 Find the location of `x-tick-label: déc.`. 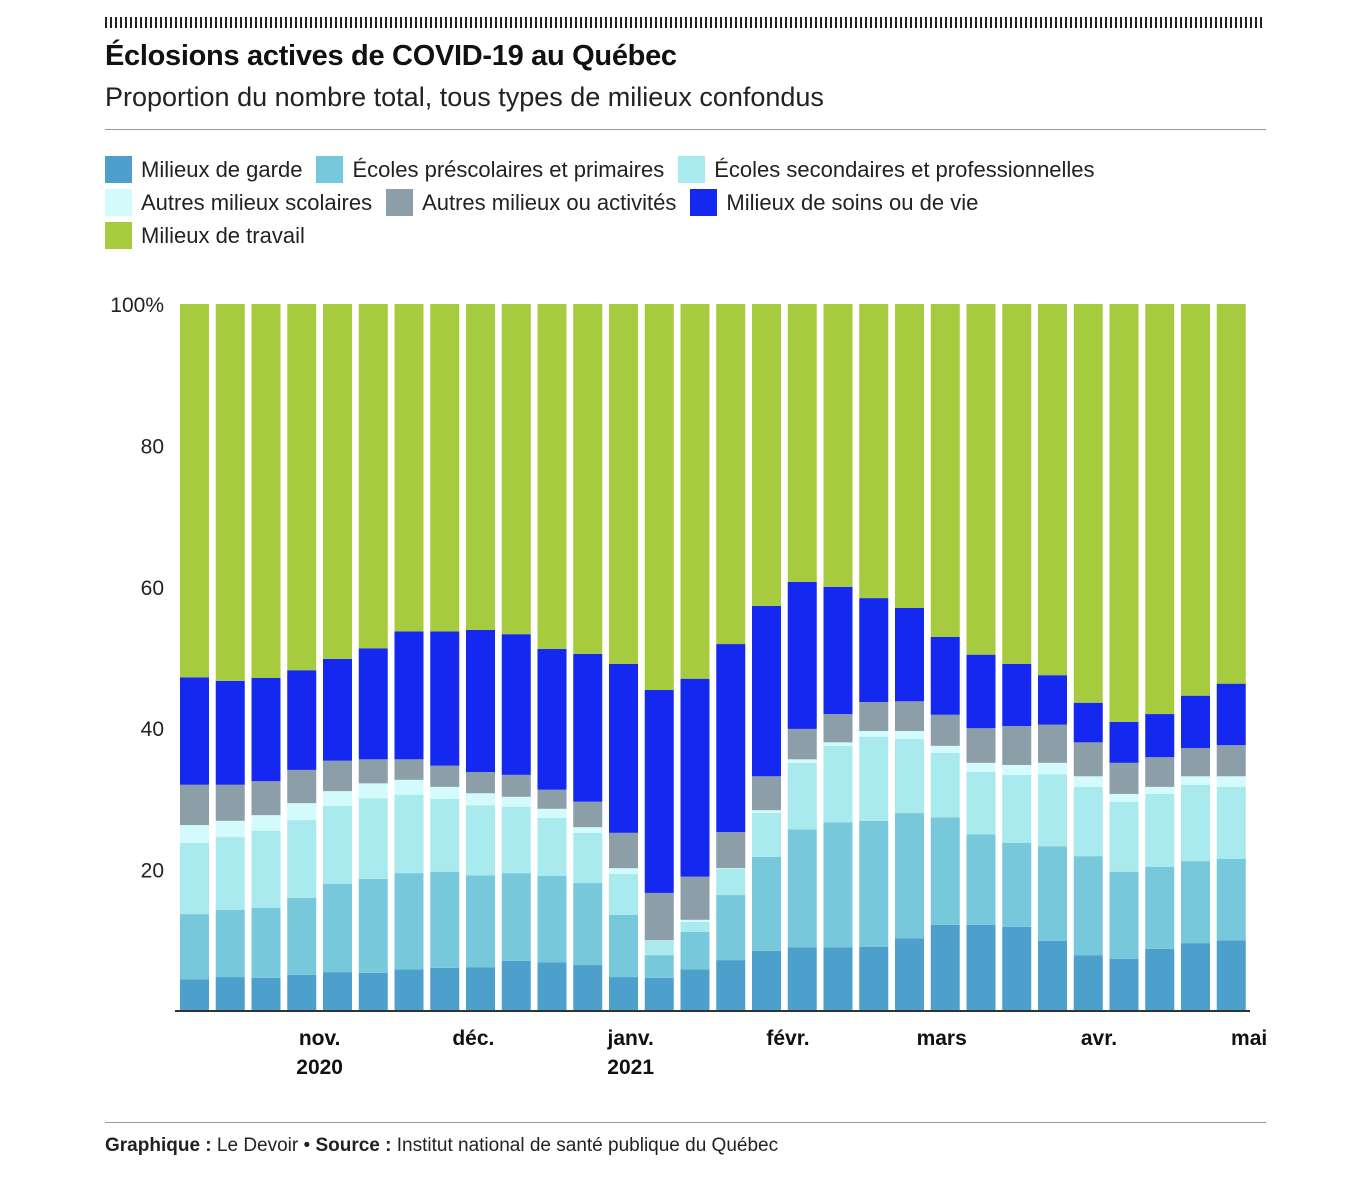

x-tick-label: déc. is located at coordinates (473, 1038).